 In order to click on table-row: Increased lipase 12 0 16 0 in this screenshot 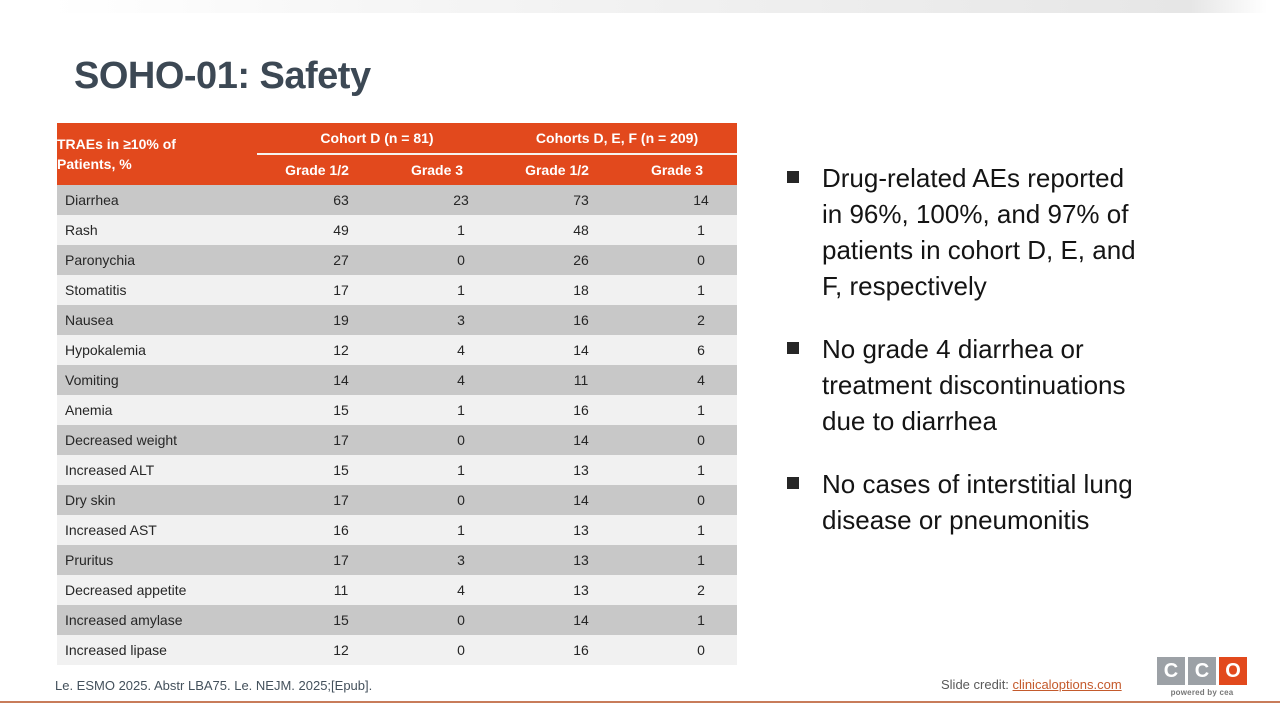, I will do `click(397, 650)`.